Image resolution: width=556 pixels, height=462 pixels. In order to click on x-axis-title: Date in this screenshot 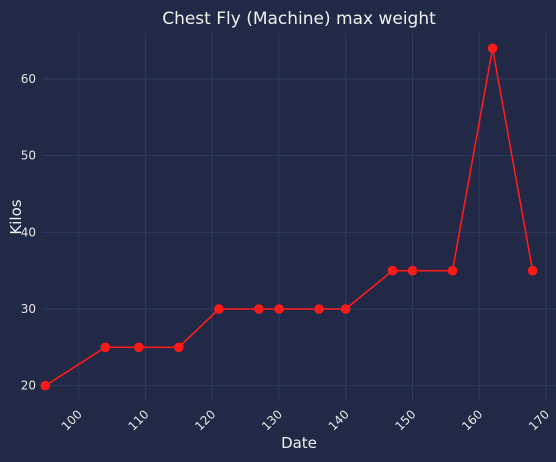, I will do `click(299, 443)`.